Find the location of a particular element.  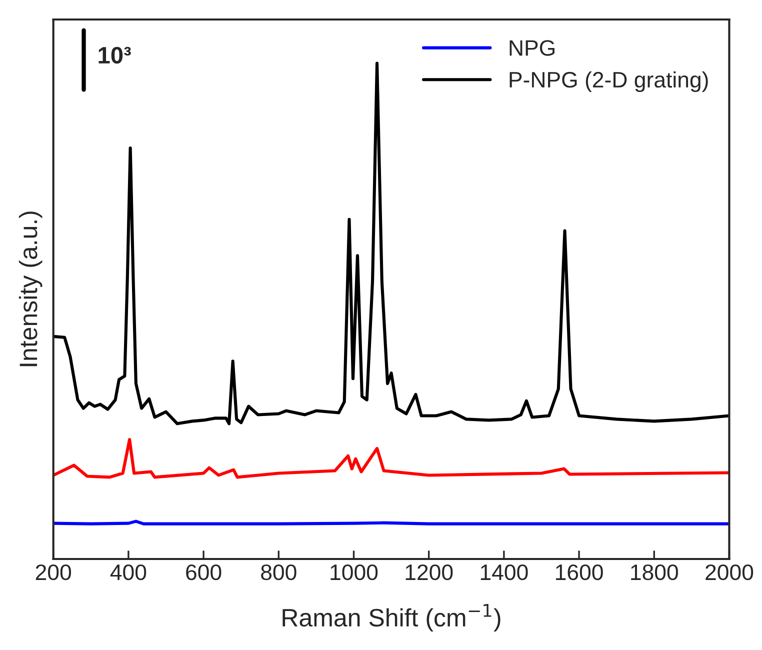

x-tick-label: 200 is located at coordinates (54, 572).